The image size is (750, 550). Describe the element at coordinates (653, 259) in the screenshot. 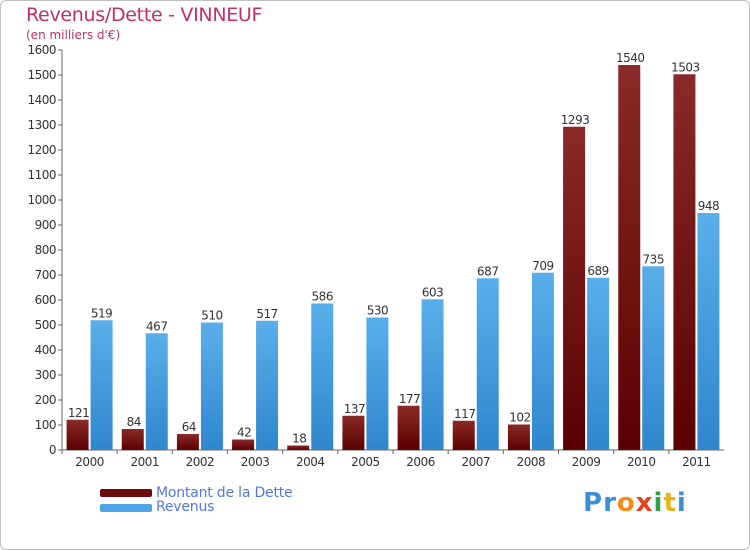

I see `data-label-revenue: 735` at that location.